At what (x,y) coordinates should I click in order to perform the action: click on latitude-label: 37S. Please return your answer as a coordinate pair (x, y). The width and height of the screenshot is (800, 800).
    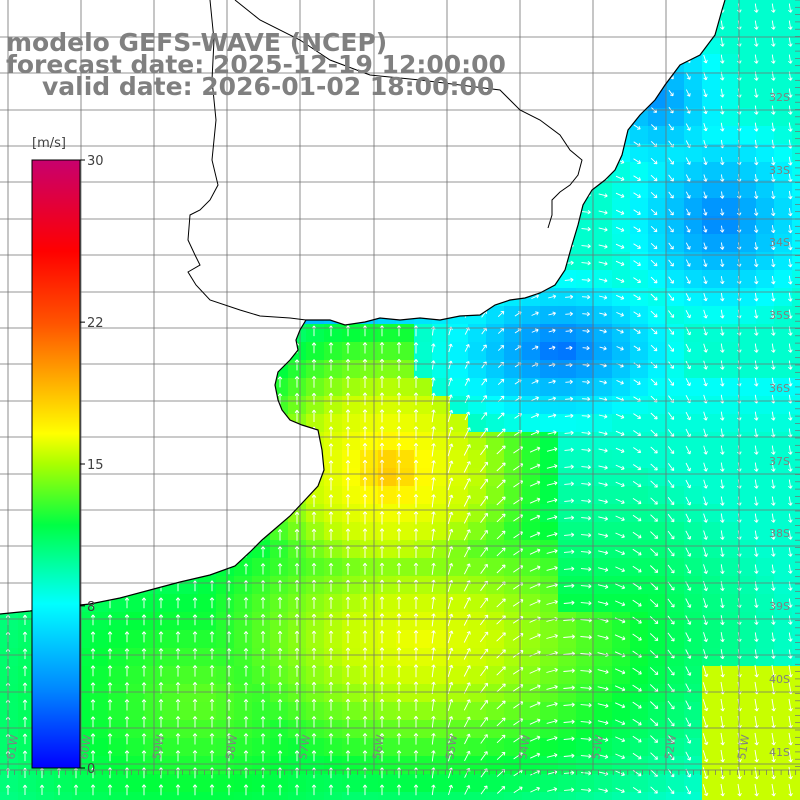
    Looking at the image, I should click on (779, 461).